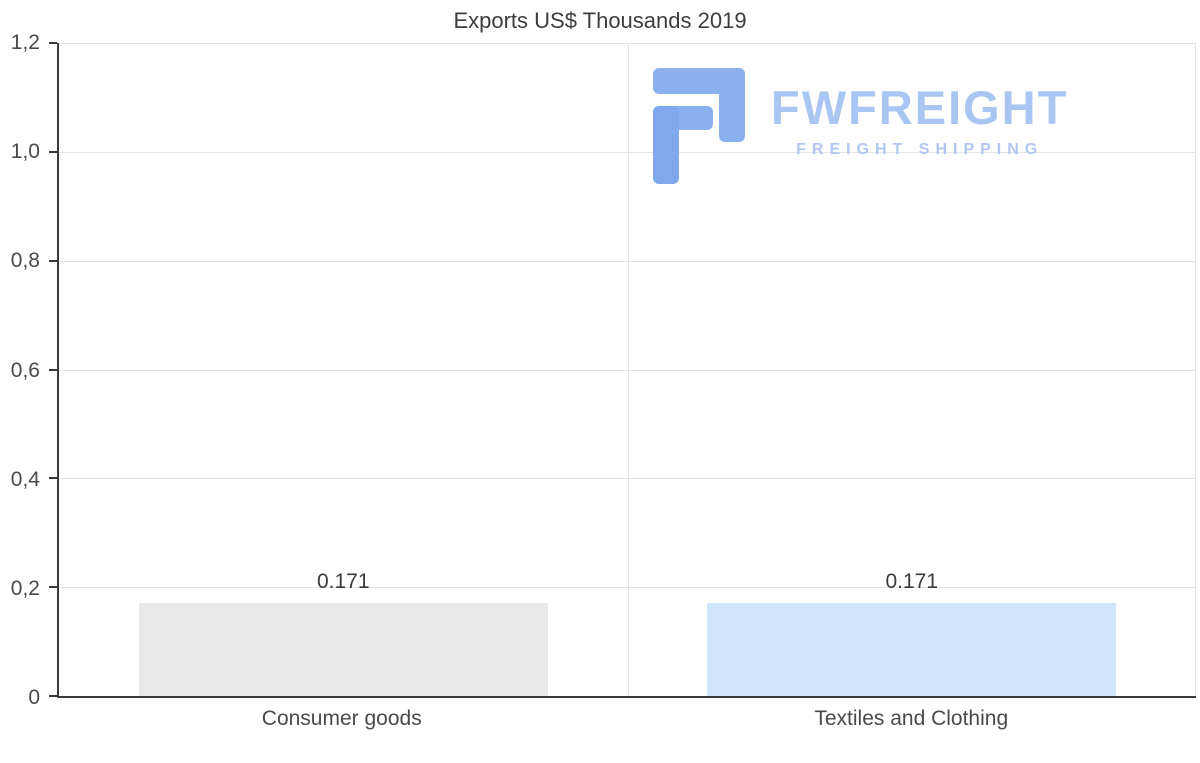 Image resolution: width=1200 pixels, height=763 pixels. Describe the element at coordinates (920, 149) in the screenshot. I see `watermark-tagline: FREIGHT SHIPPING` at that location.